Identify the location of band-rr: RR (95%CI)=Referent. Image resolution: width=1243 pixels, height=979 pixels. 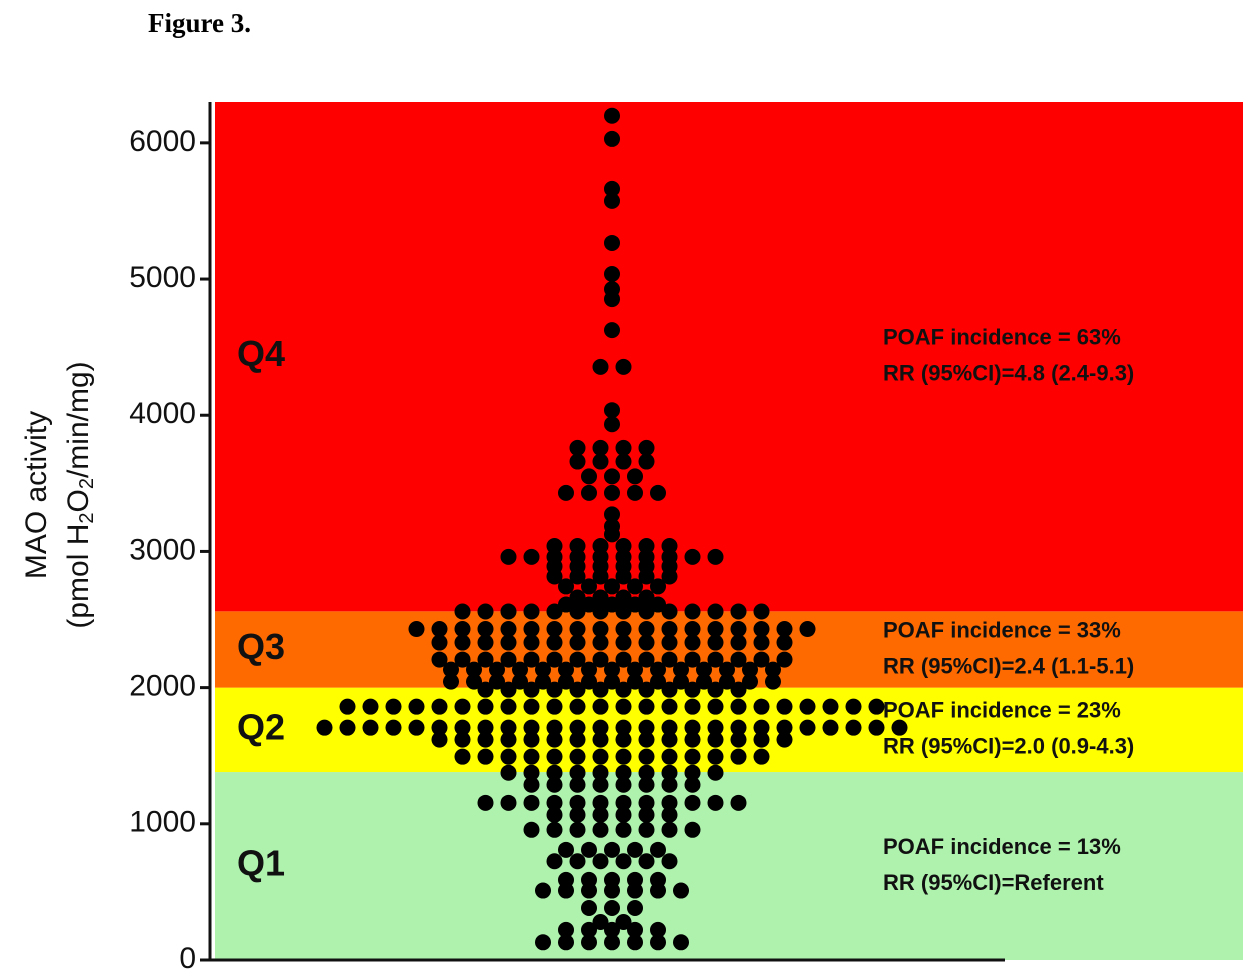
(993, 882).